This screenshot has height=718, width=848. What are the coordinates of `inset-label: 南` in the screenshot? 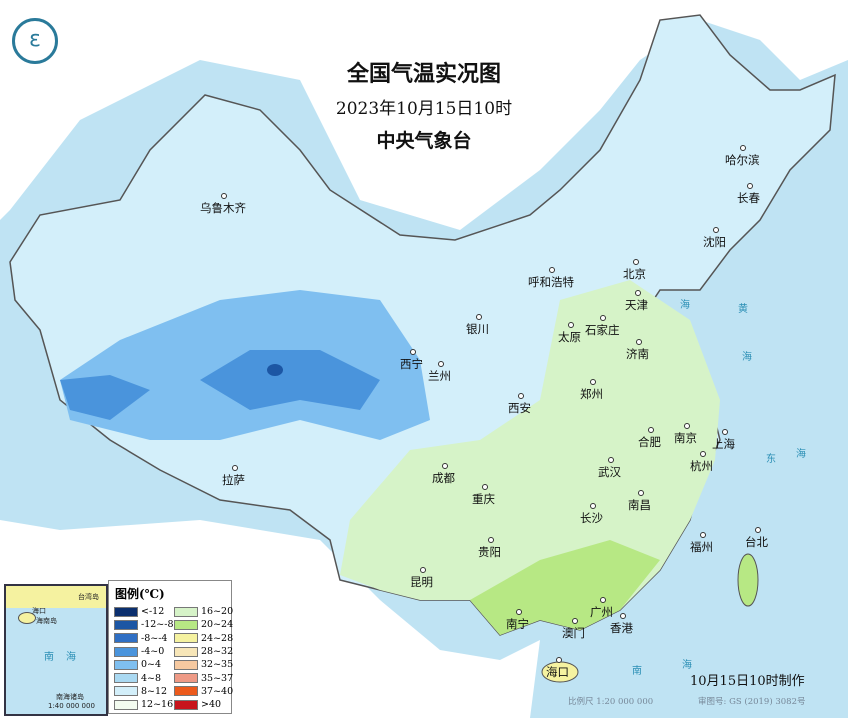 It's located at (49, 657).